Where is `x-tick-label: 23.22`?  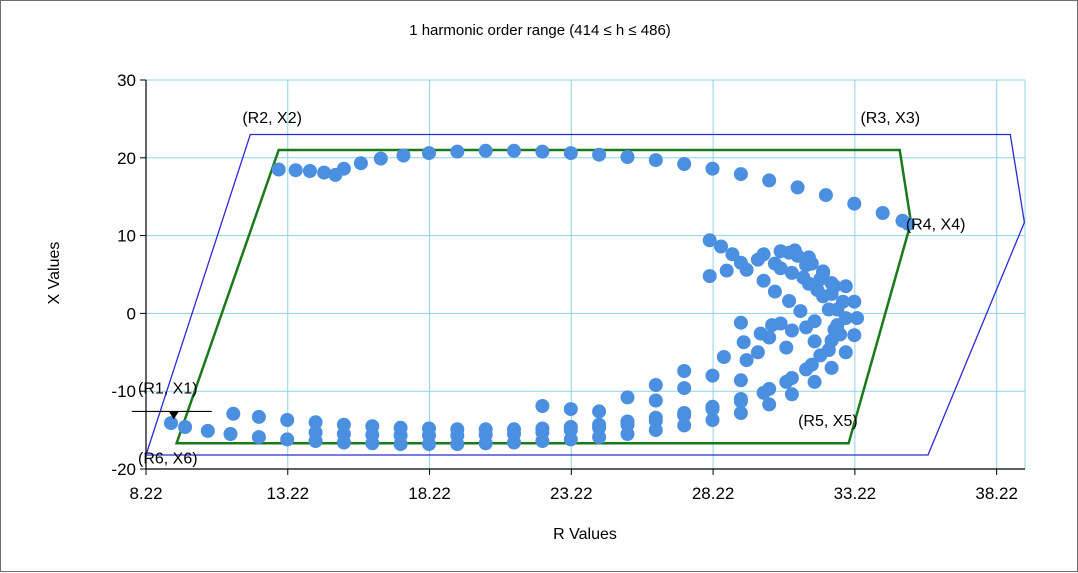
x-tick-label: 23.22 is located at coordinates (571, 493).